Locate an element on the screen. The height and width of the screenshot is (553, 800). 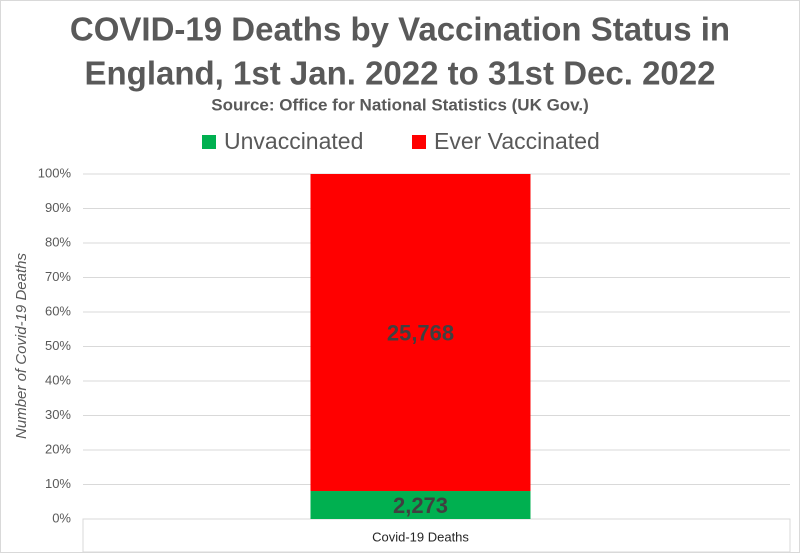
y-axis-label: Number of Covid-19 Deaths is located at coordinates (21, 346).